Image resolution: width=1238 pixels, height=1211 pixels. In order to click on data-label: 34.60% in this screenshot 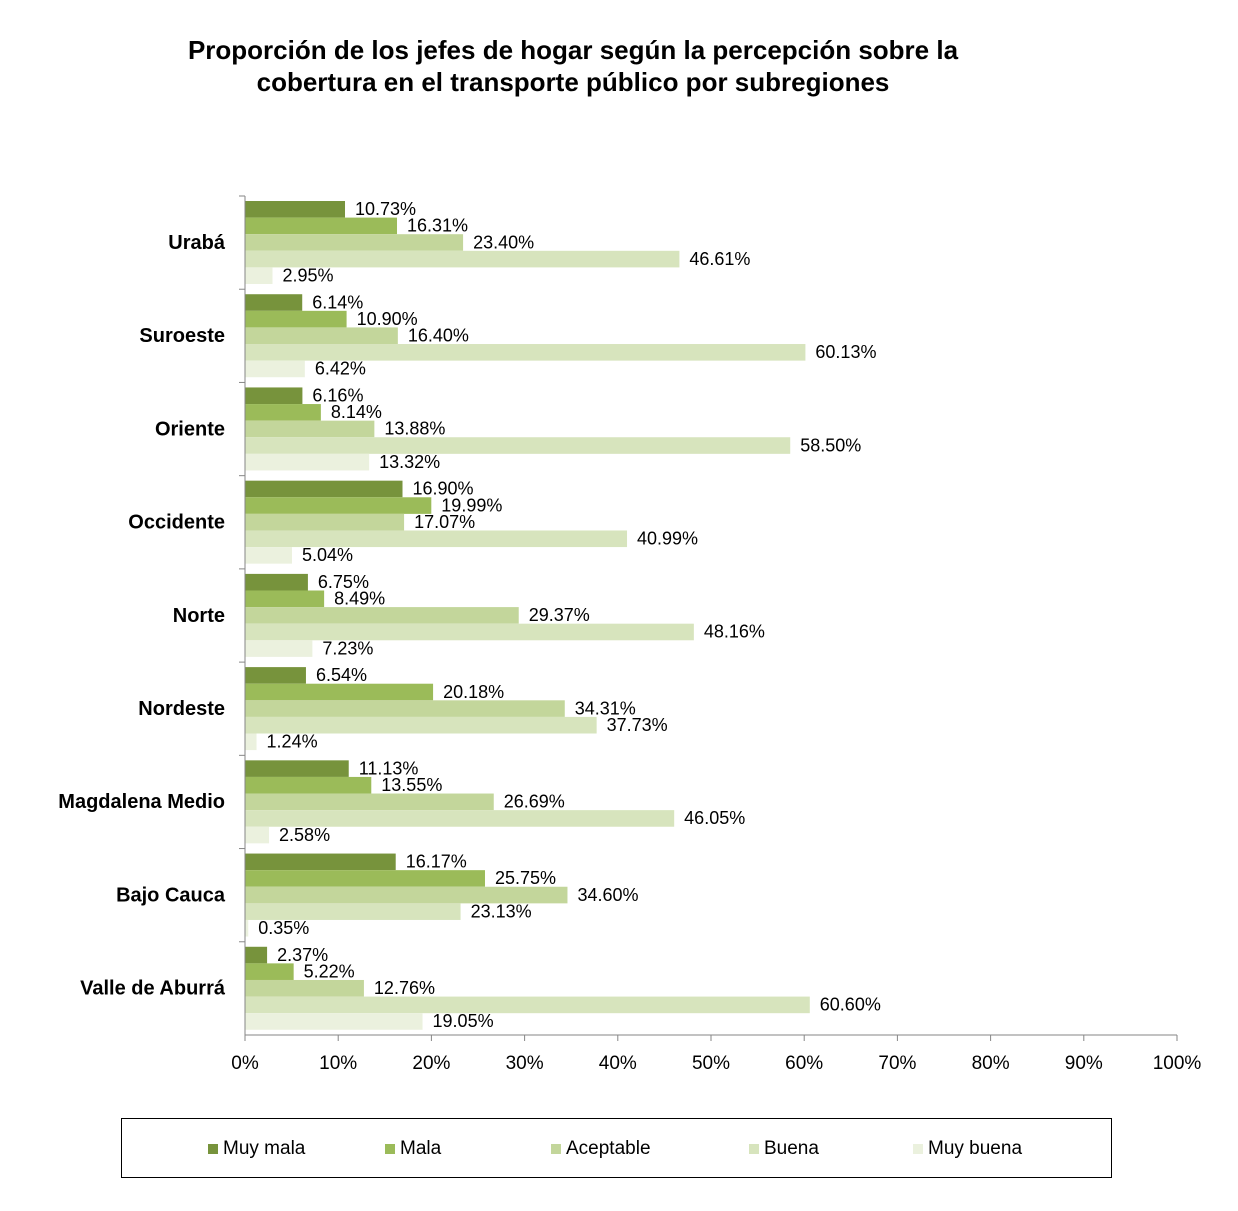, I will do `click(607, 895)`.